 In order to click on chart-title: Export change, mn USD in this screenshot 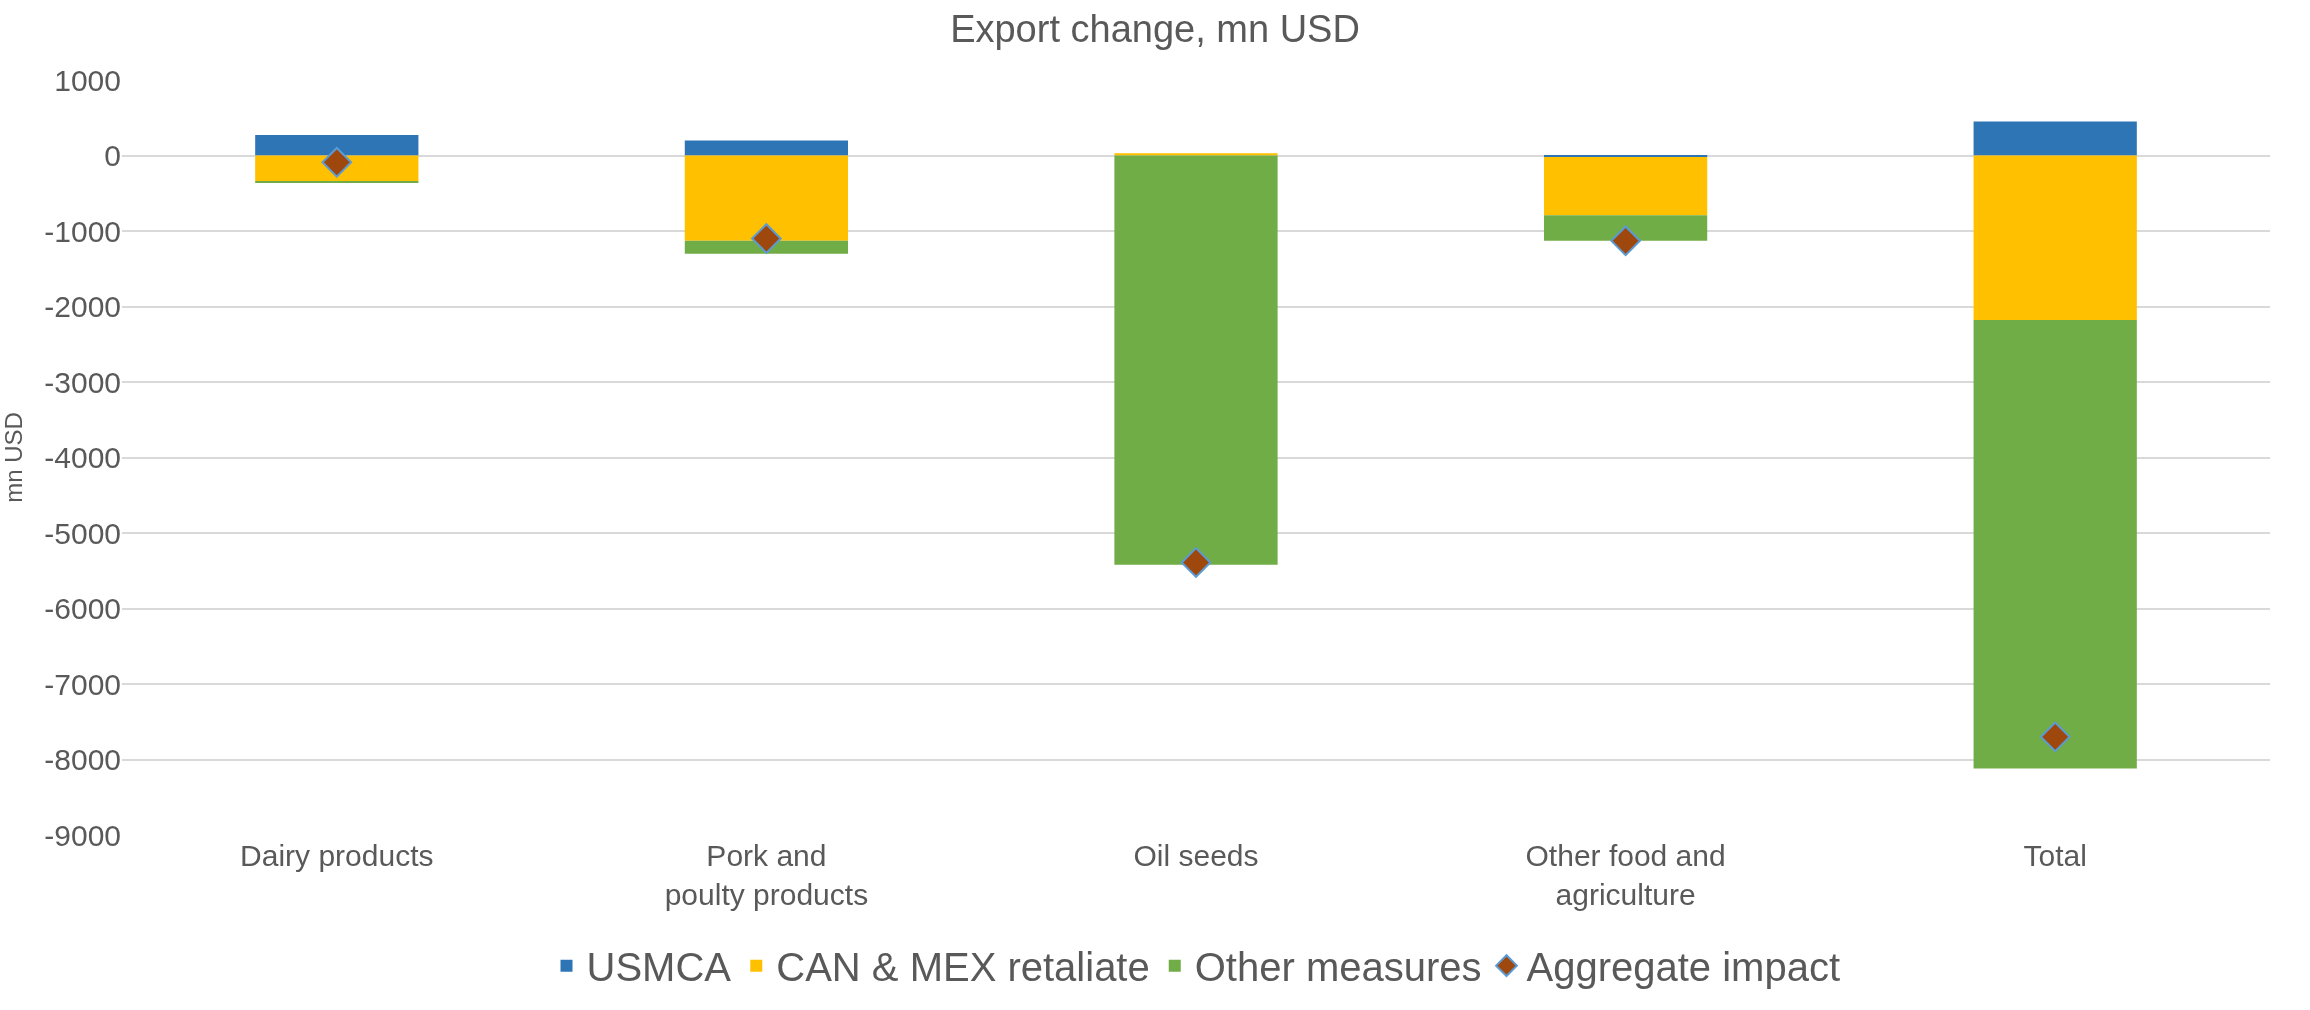, I will do `click(1155, 28)`.